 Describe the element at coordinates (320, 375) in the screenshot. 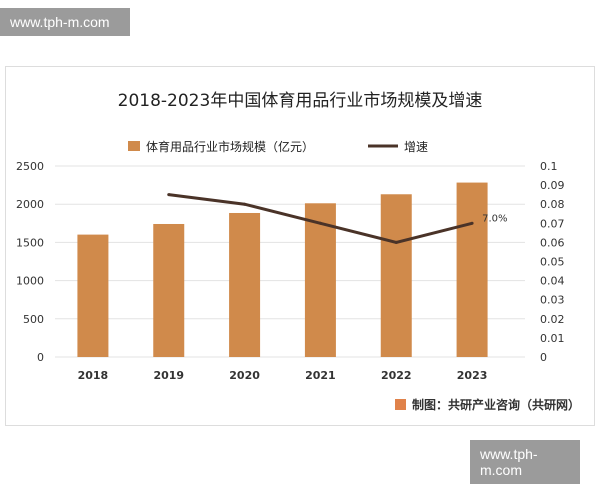

I see `x-tick: 2021` at that location.